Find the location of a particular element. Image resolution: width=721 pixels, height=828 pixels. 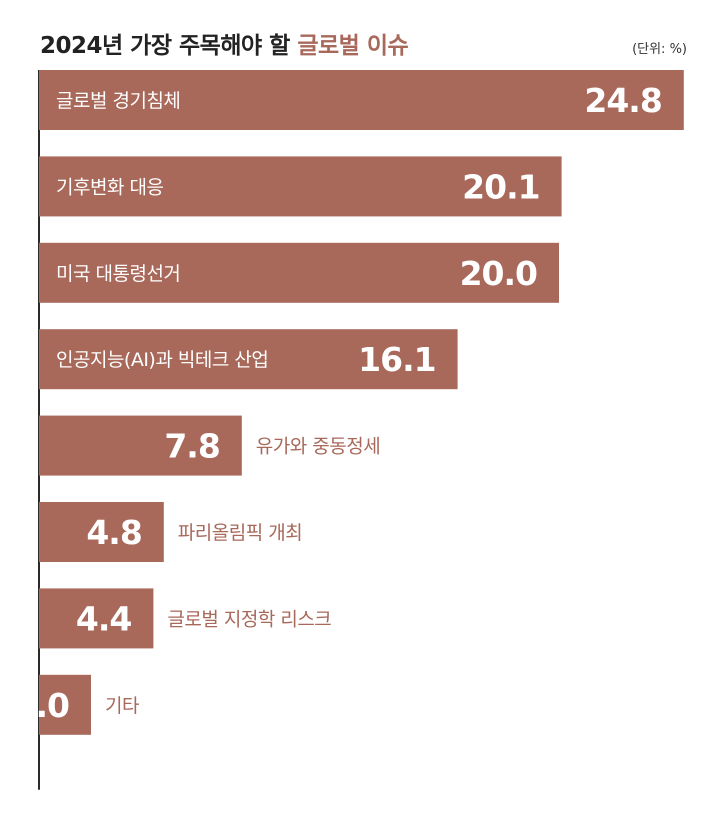

category-label: 미국 대통령선거 is located at coordinates (118, 274).